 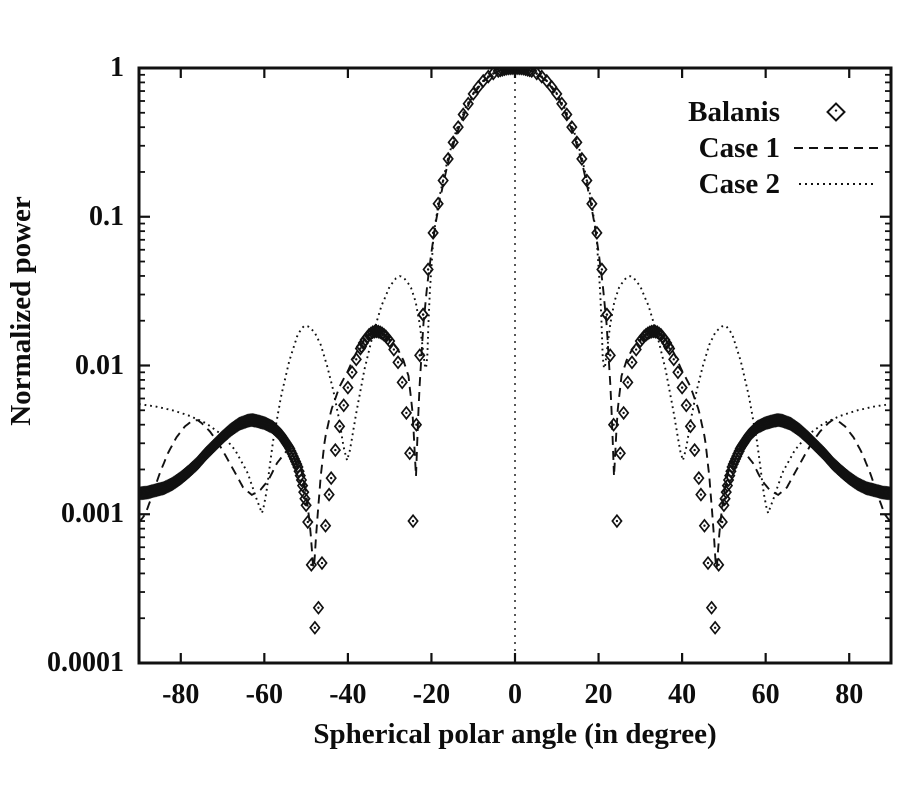 I want to click on y-axis-title: Normalized power, so click(x=21, y=311).